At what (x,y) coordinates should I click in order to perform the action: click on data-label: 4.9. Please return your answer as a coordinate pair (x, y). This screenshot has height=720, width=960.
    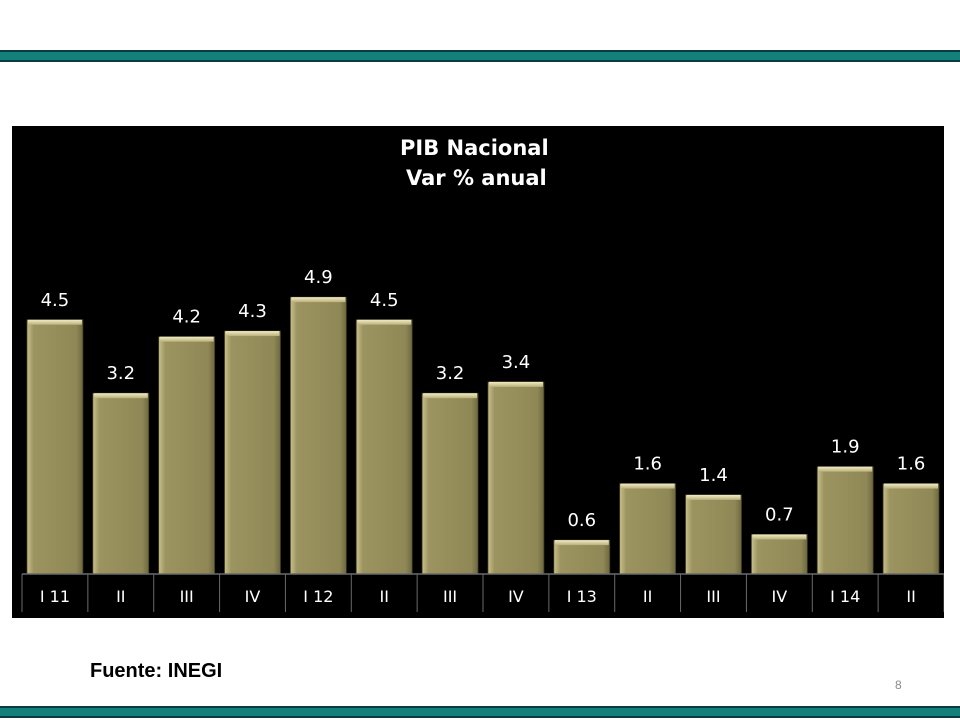
    Looking at the image, I should click on (318, 277).